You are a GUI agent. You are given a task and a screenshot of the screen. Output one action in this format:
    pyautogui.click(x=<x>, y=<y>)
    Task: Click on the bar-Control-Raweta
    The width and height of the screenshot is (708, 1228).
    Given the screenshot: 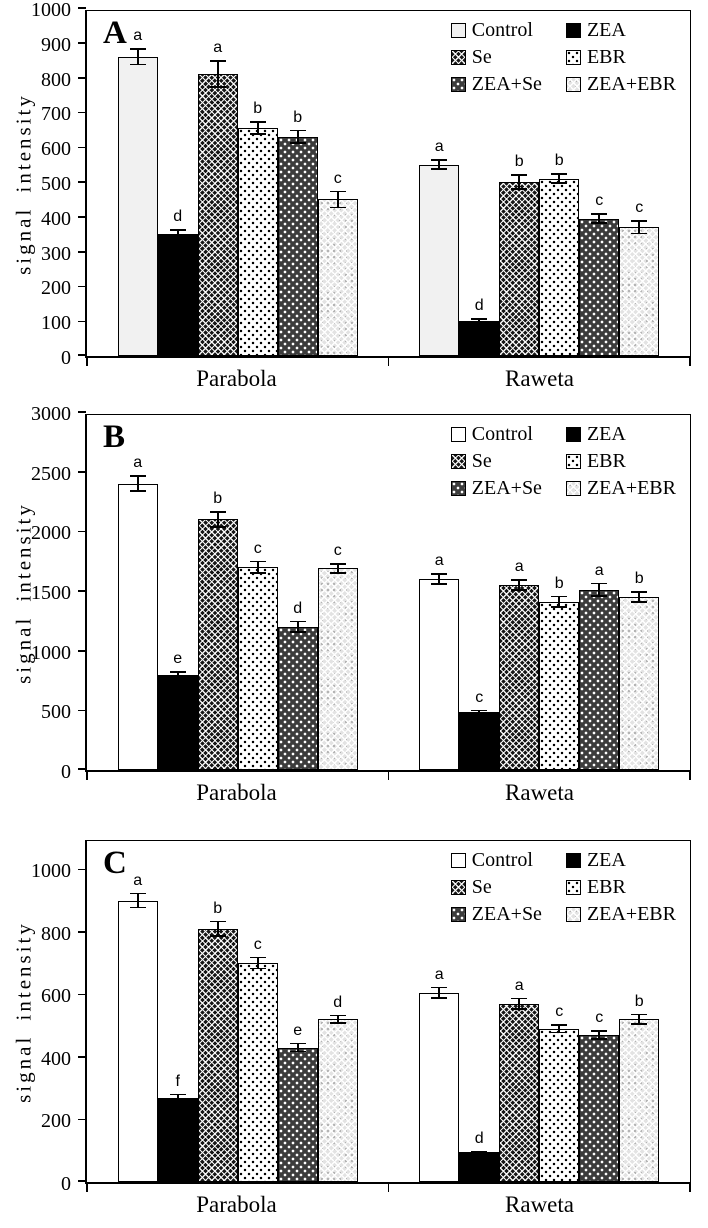 What is the action you would take?
    pyautogui.click(x=439, y=1087)
    